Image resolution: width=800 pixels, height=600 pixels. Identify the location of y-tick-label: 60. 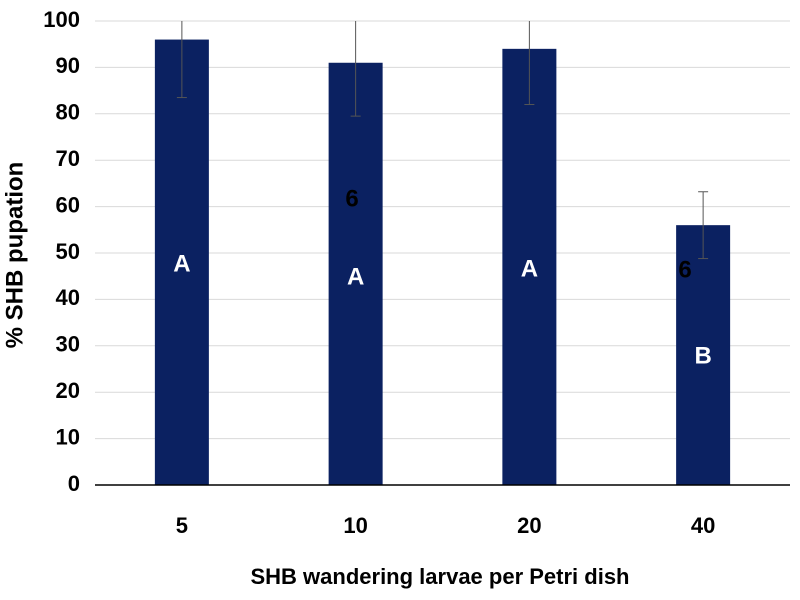
(68, 204).